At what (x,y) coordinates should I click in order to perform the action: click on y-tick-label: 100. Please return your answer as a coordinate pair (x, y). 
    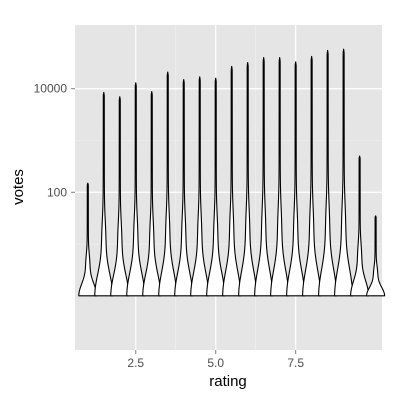
    Looking at the image, I should click on (57, 192).